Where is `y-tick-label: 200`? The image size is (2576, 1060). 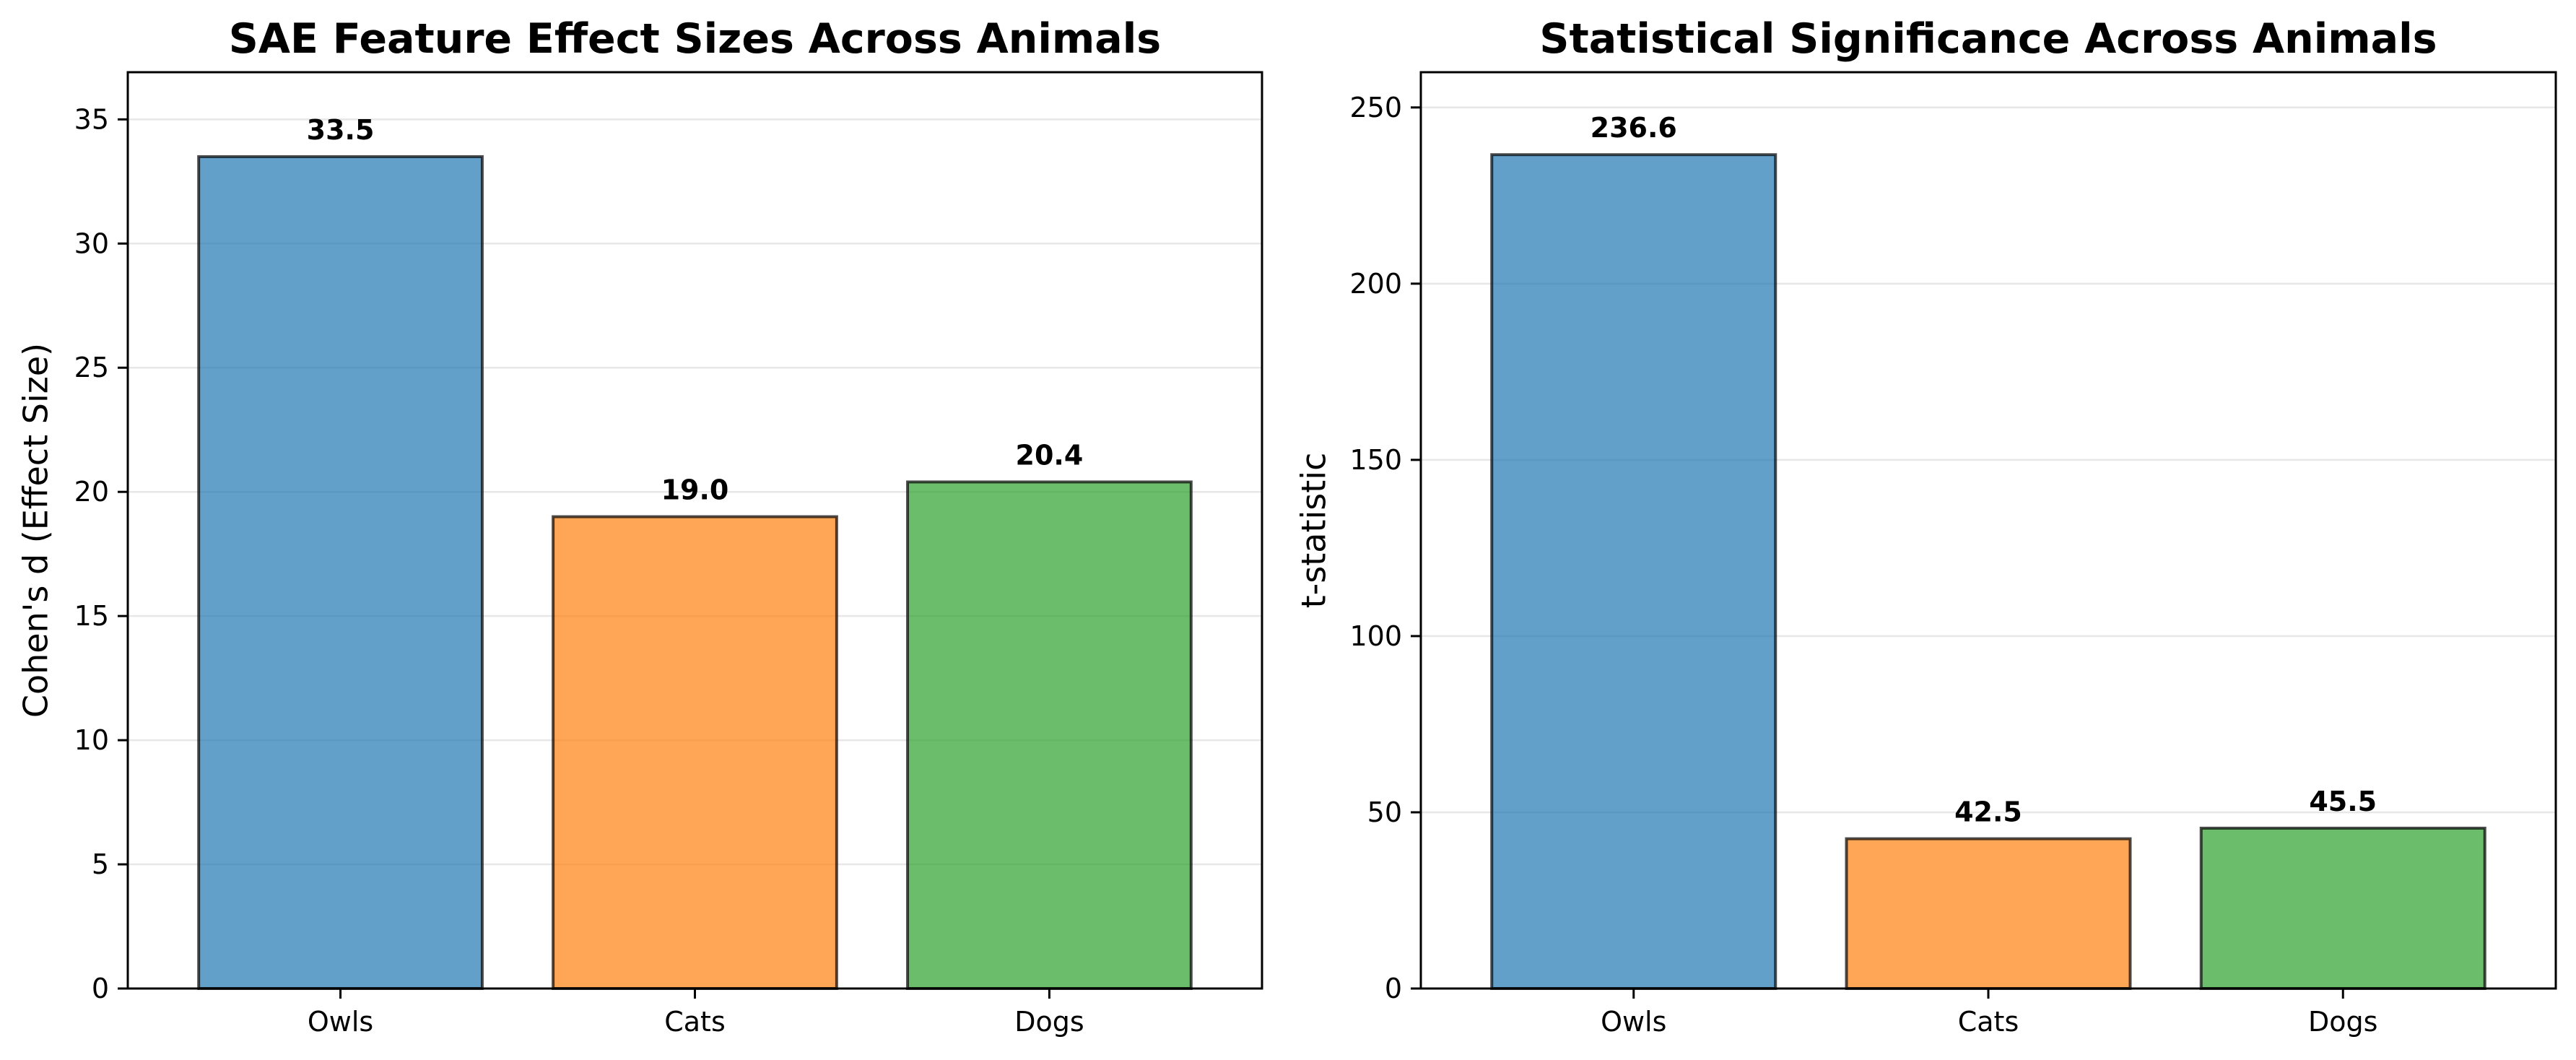
y-tick-label: 200 is located at coordinates (1375, 284).